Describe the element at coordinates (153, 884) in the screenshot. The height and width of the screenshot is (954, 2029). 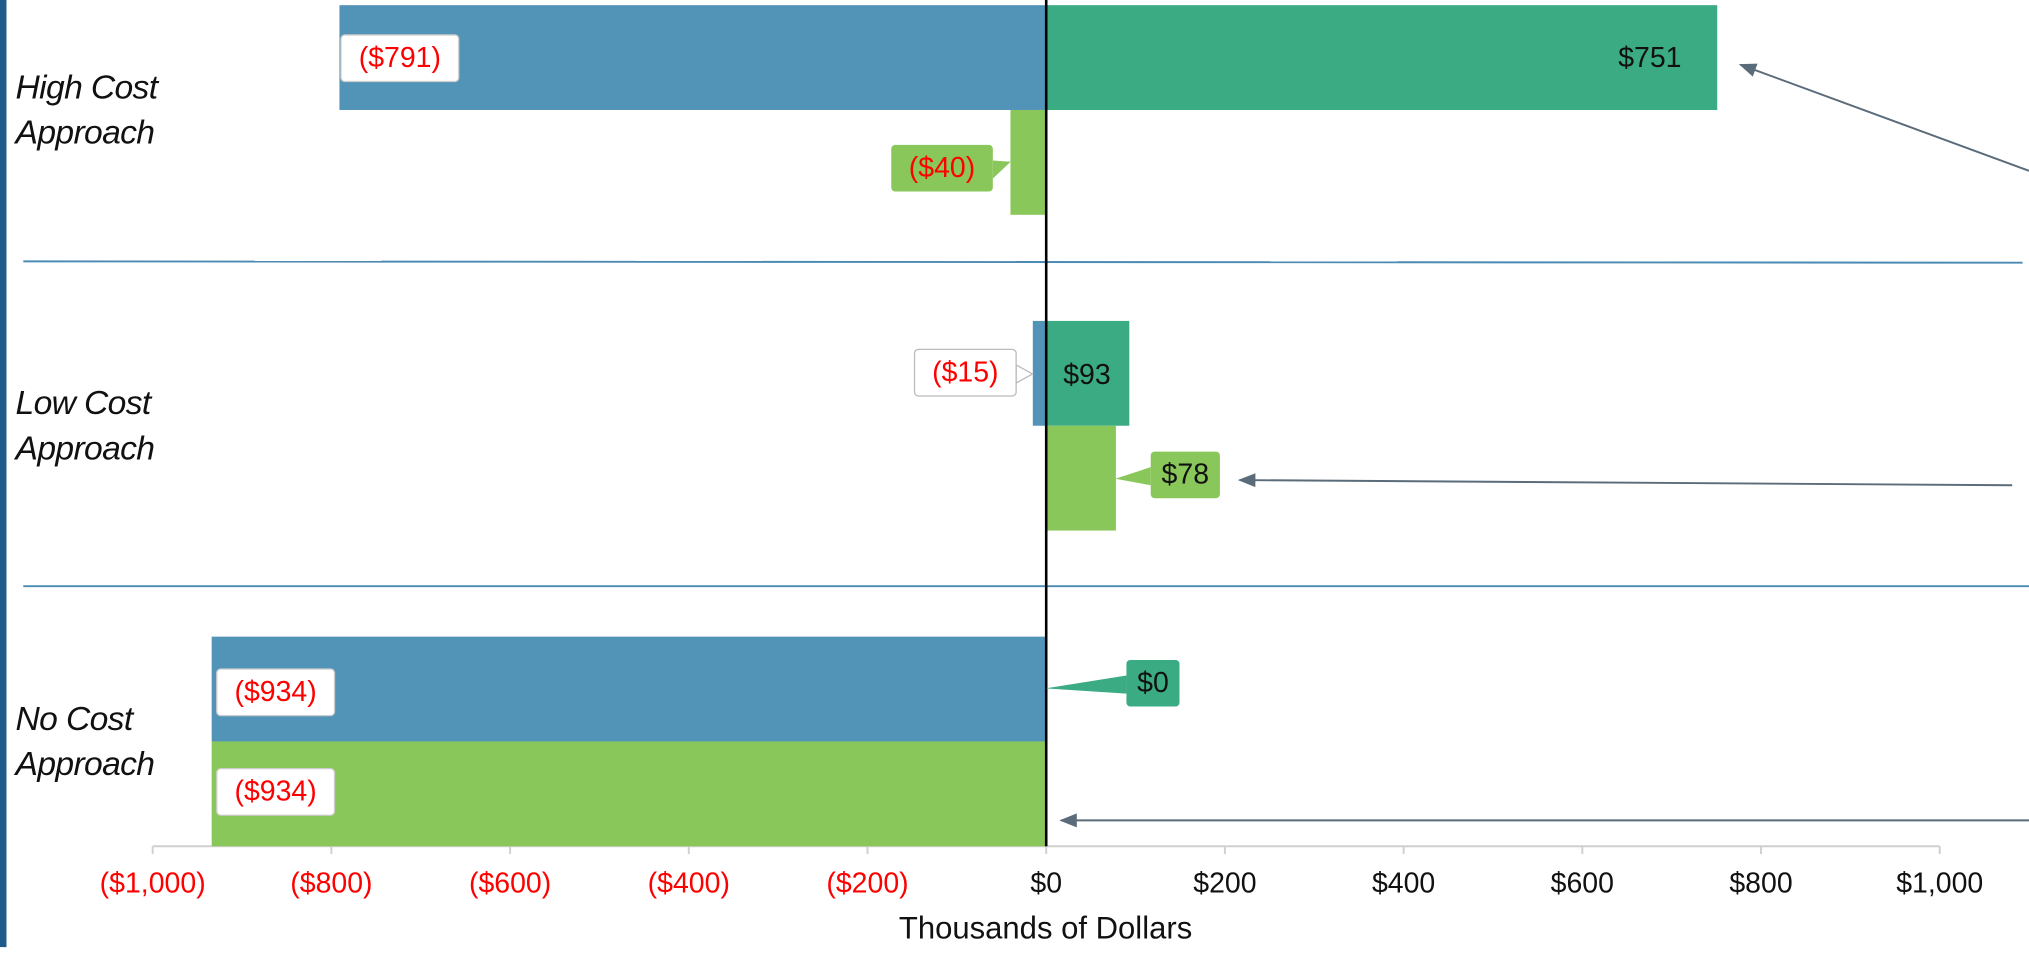
I see `x-tick-label: ($1,000)` at that location.